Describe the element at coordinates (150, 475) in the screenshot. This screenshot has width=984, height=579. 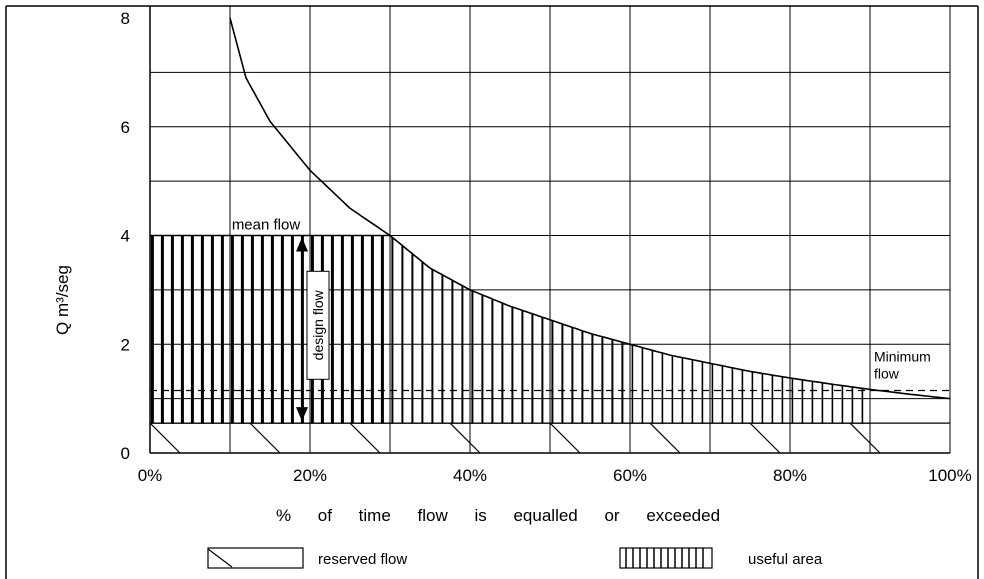
I see `x-tick-label: 0%` at that location.